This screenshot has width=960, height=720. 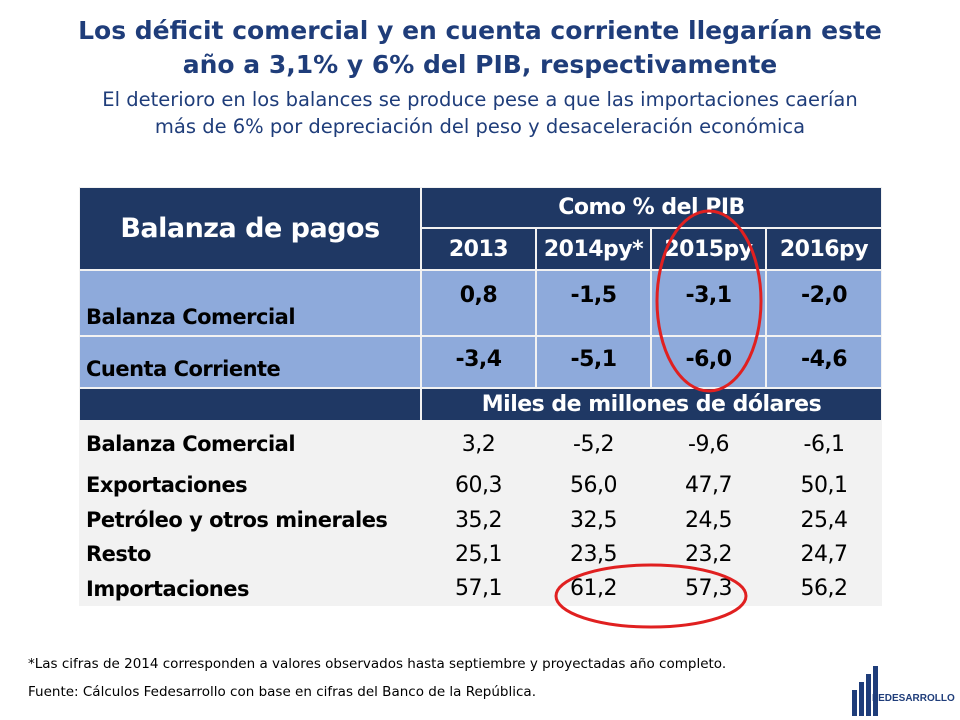 I want to click on usd-row-value: 50,1, so click(x=824, y=485).